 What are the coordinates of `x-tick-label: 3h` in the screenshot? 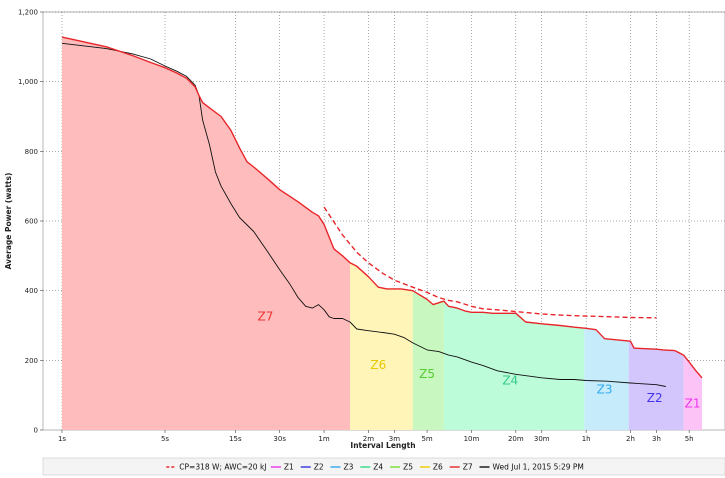 It's located at (656, 439).